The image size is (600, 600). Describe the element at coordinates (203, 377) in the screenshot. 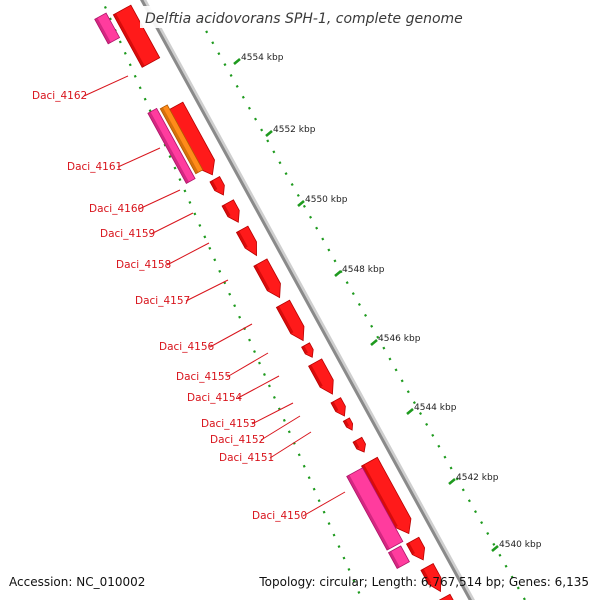

I see `gene-label: Daci_4155` at that location.